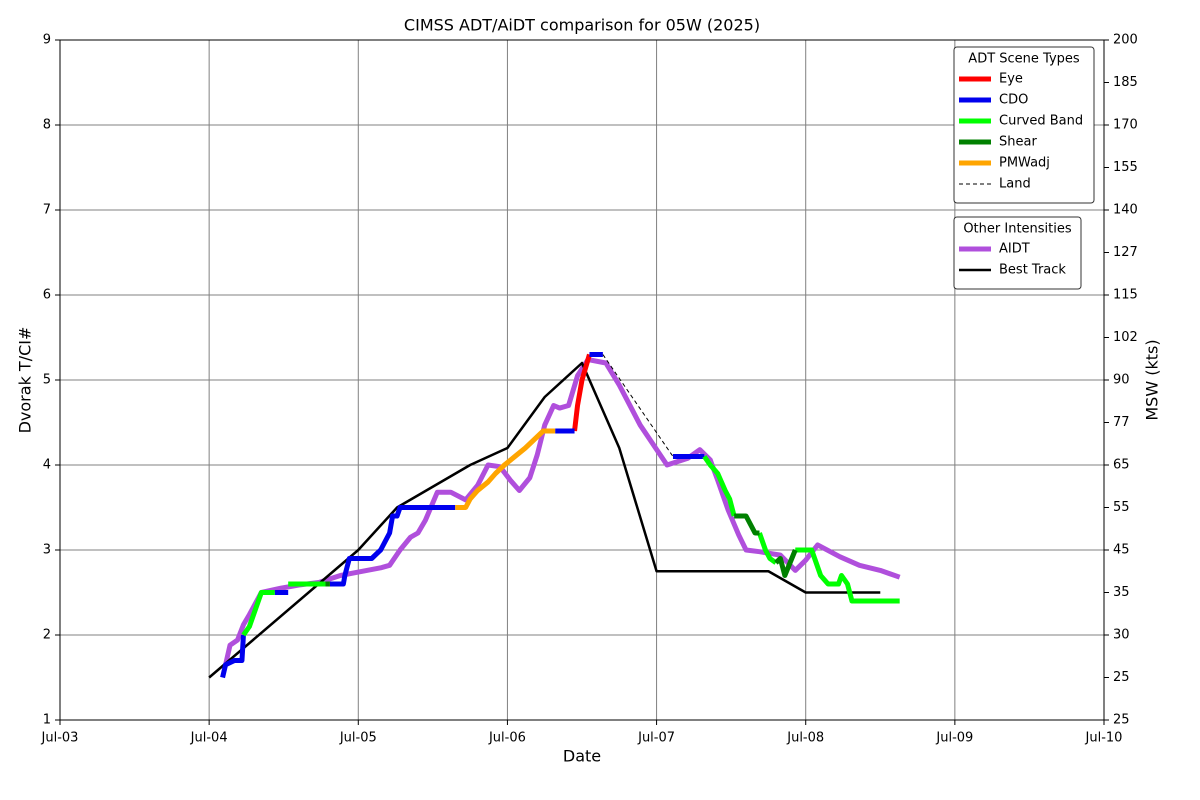 The width and height of the screenshot is (1200, 800). I want to click on y2-tick-label: 45, so click(1121, 550).